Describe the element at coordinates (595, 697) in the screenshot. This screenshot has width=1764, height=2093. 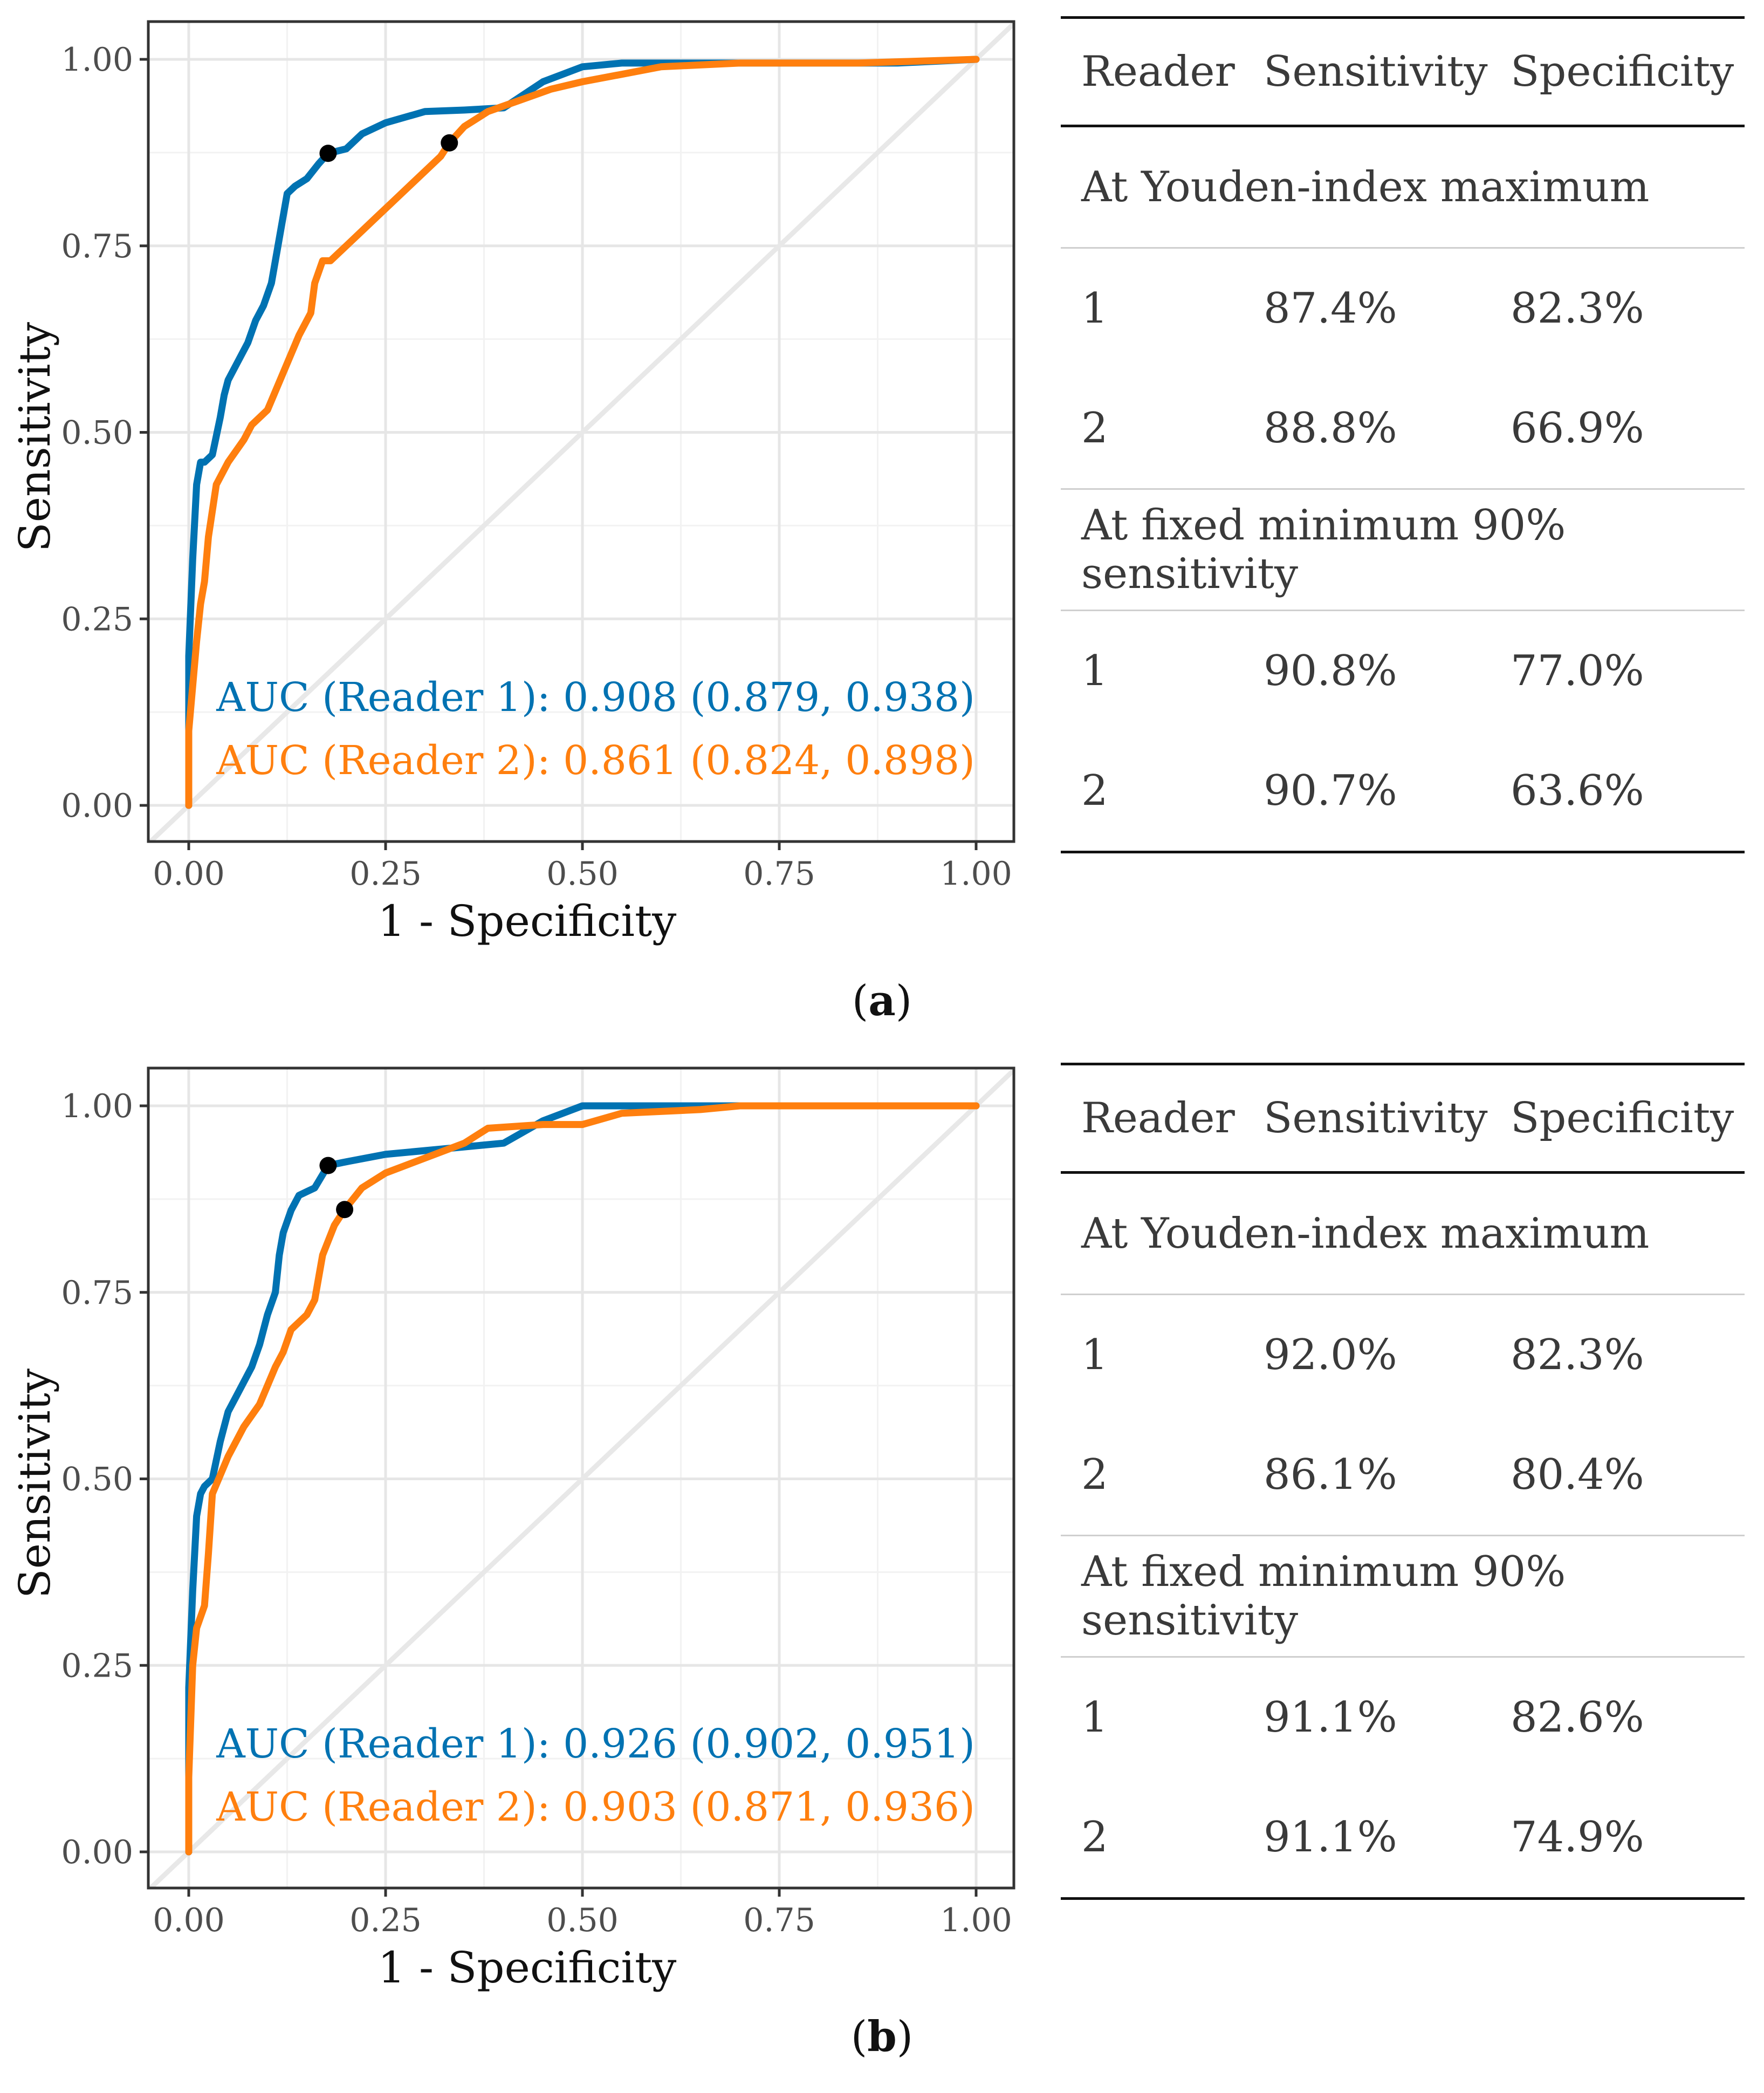
I see `auc-label-reader-1: AUC (Reader 1): 0.908 (0.879, 0.938)` at that location.